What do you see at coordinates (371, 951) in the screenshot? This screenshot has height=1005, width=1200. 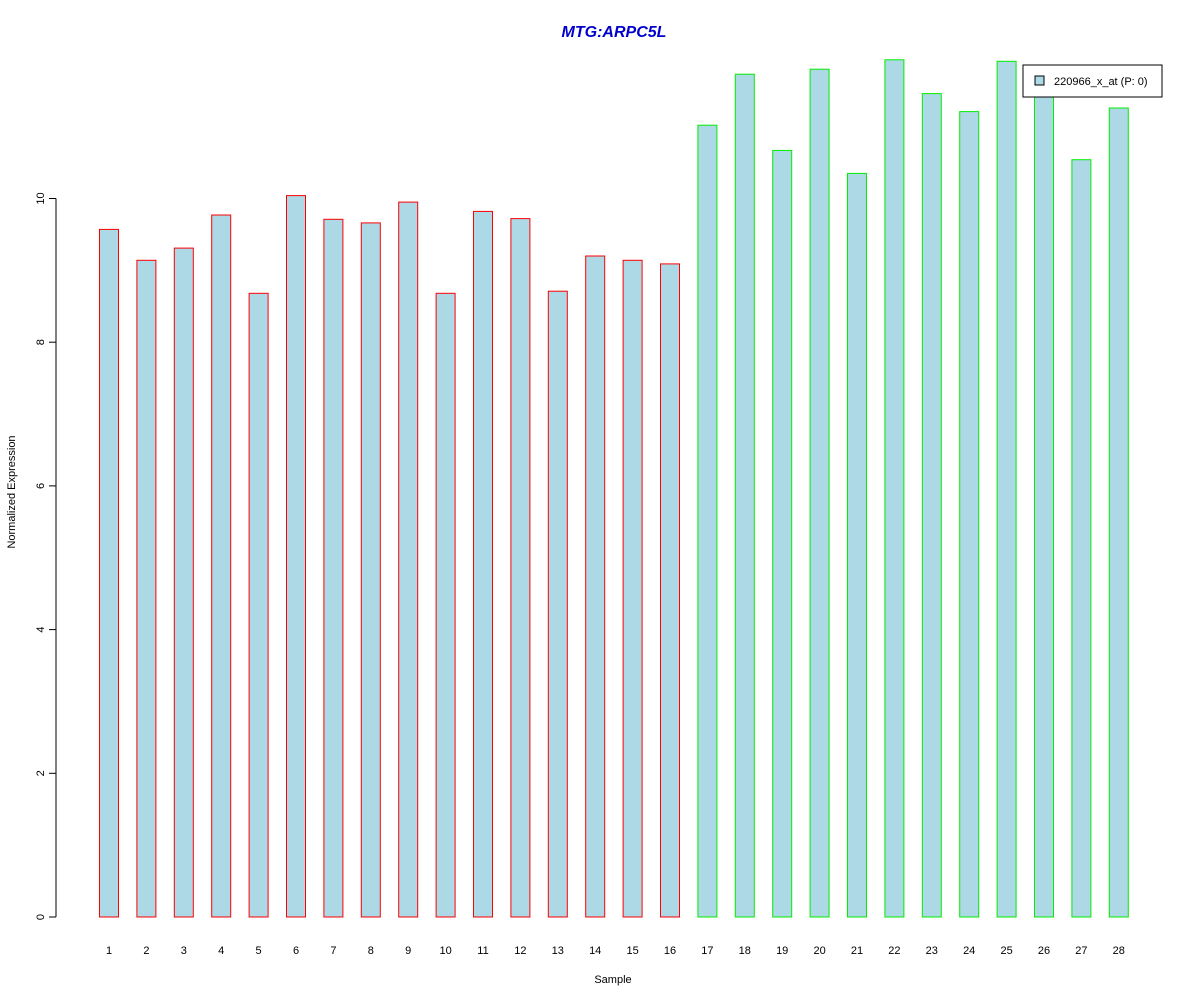 I see `x-tick-label: 8` at bounding box center [371, 951].